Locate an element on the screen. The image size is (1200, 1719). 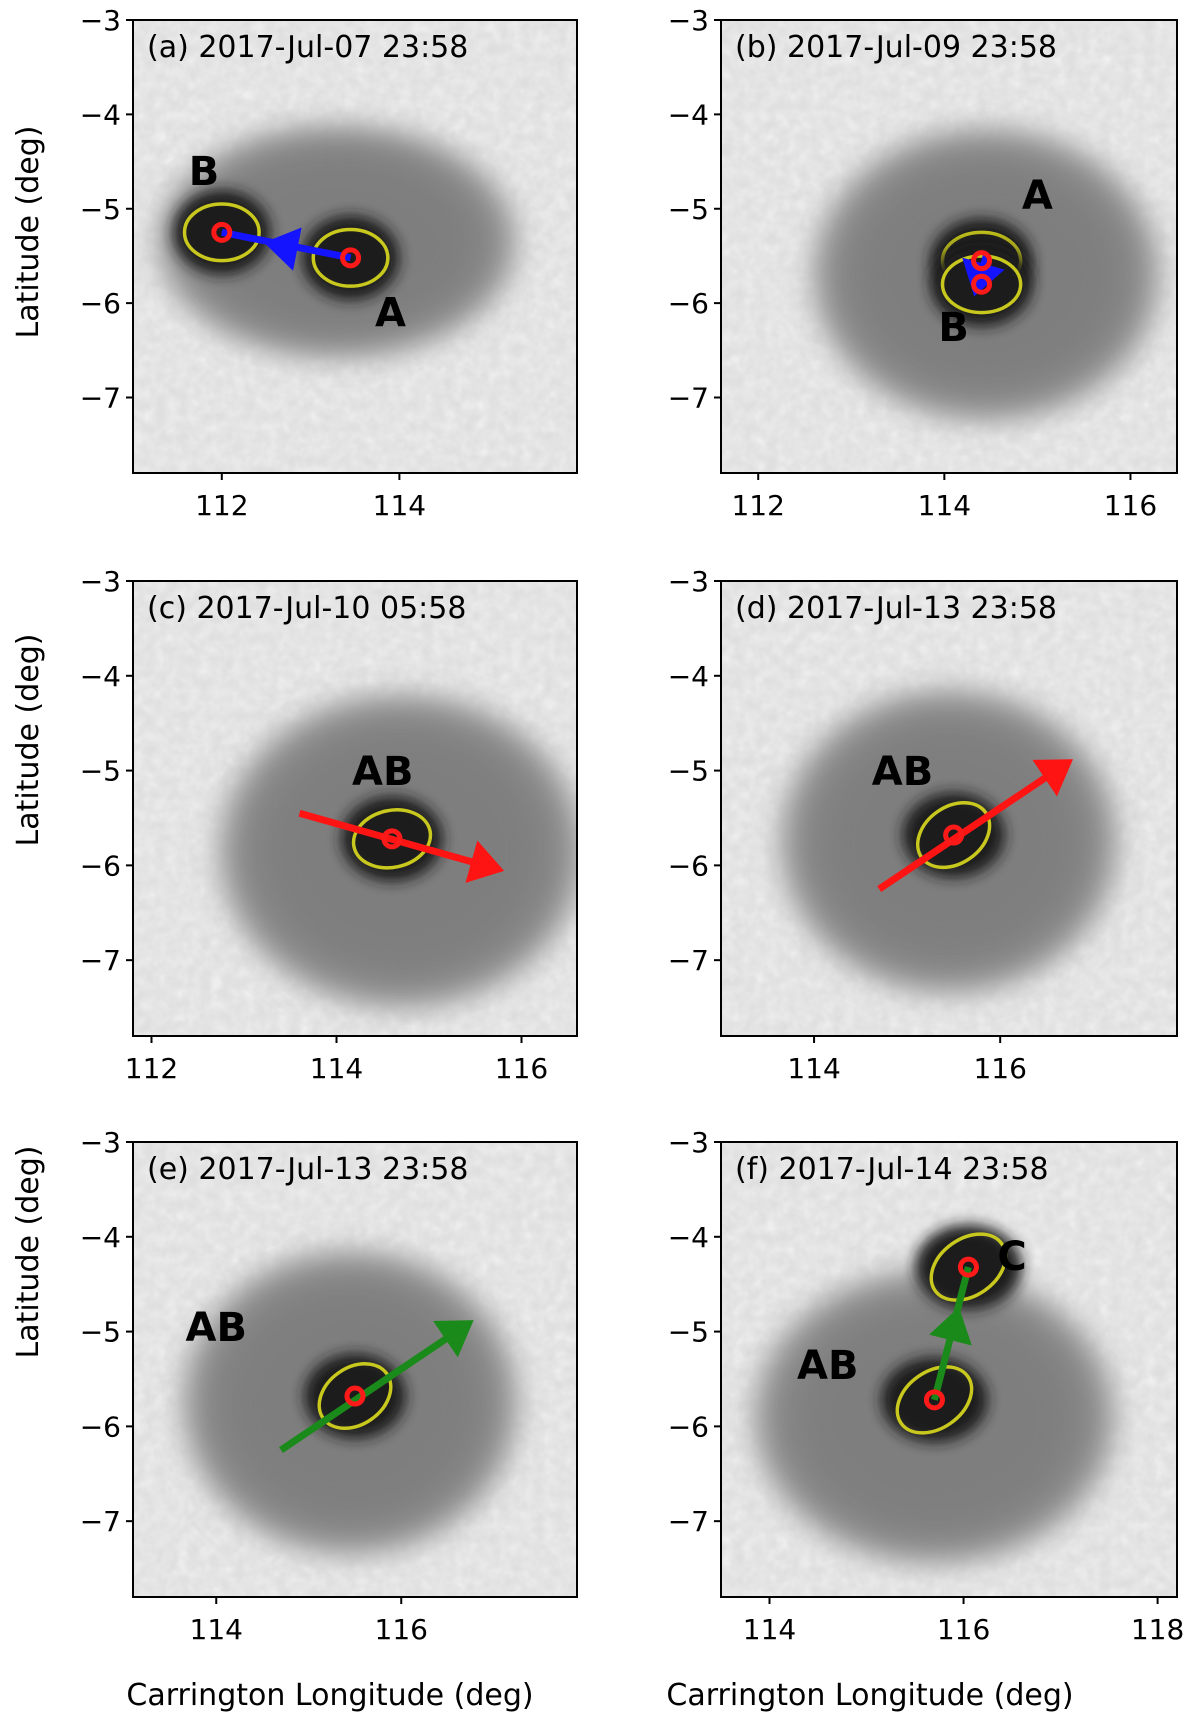
x-axis-label-right: Carrington Longitude (deg) is located at coordinates (869, 1695).